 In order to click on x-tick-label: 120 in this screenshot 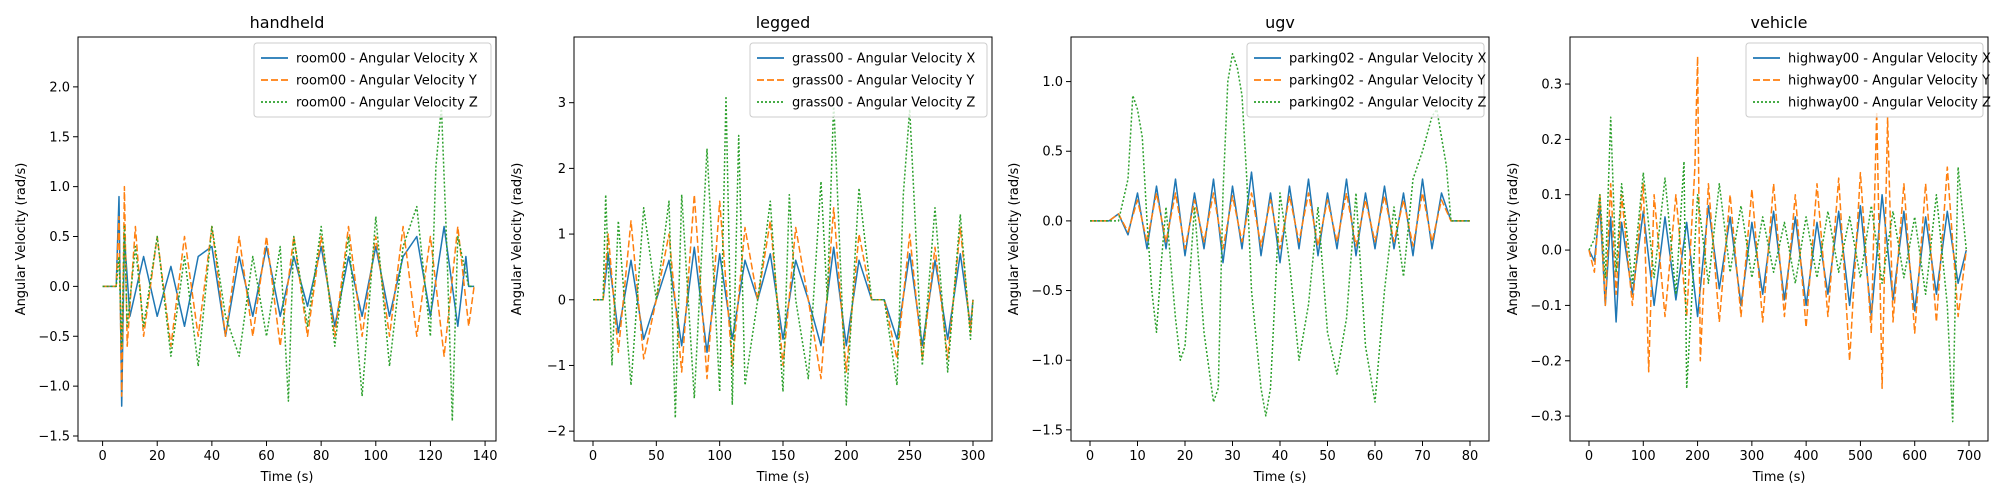, I will do `click(430, 456)`.